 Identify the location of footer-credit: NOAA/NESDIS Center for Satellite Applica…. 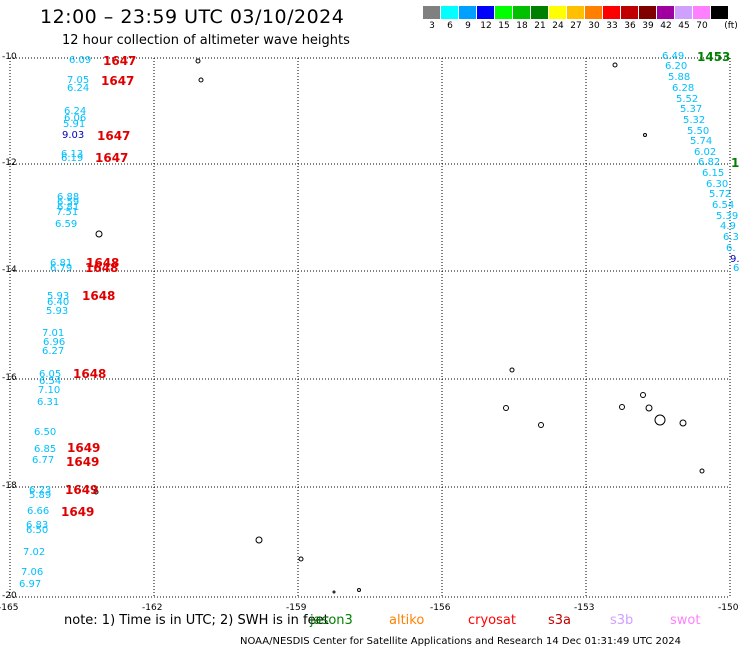
(461, 641).